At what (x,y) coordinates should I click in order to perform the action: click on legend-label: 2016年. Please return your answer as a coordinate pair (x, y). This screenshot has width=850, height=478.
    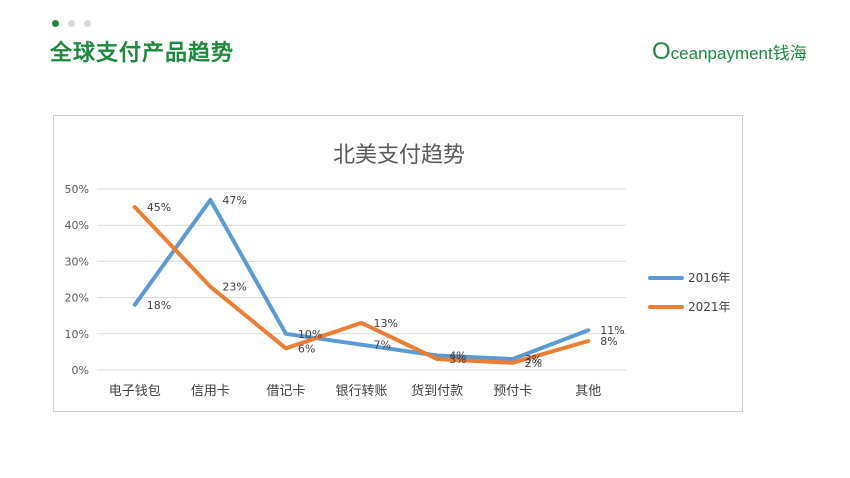
    Looking at the image, I should click on (709, 278).